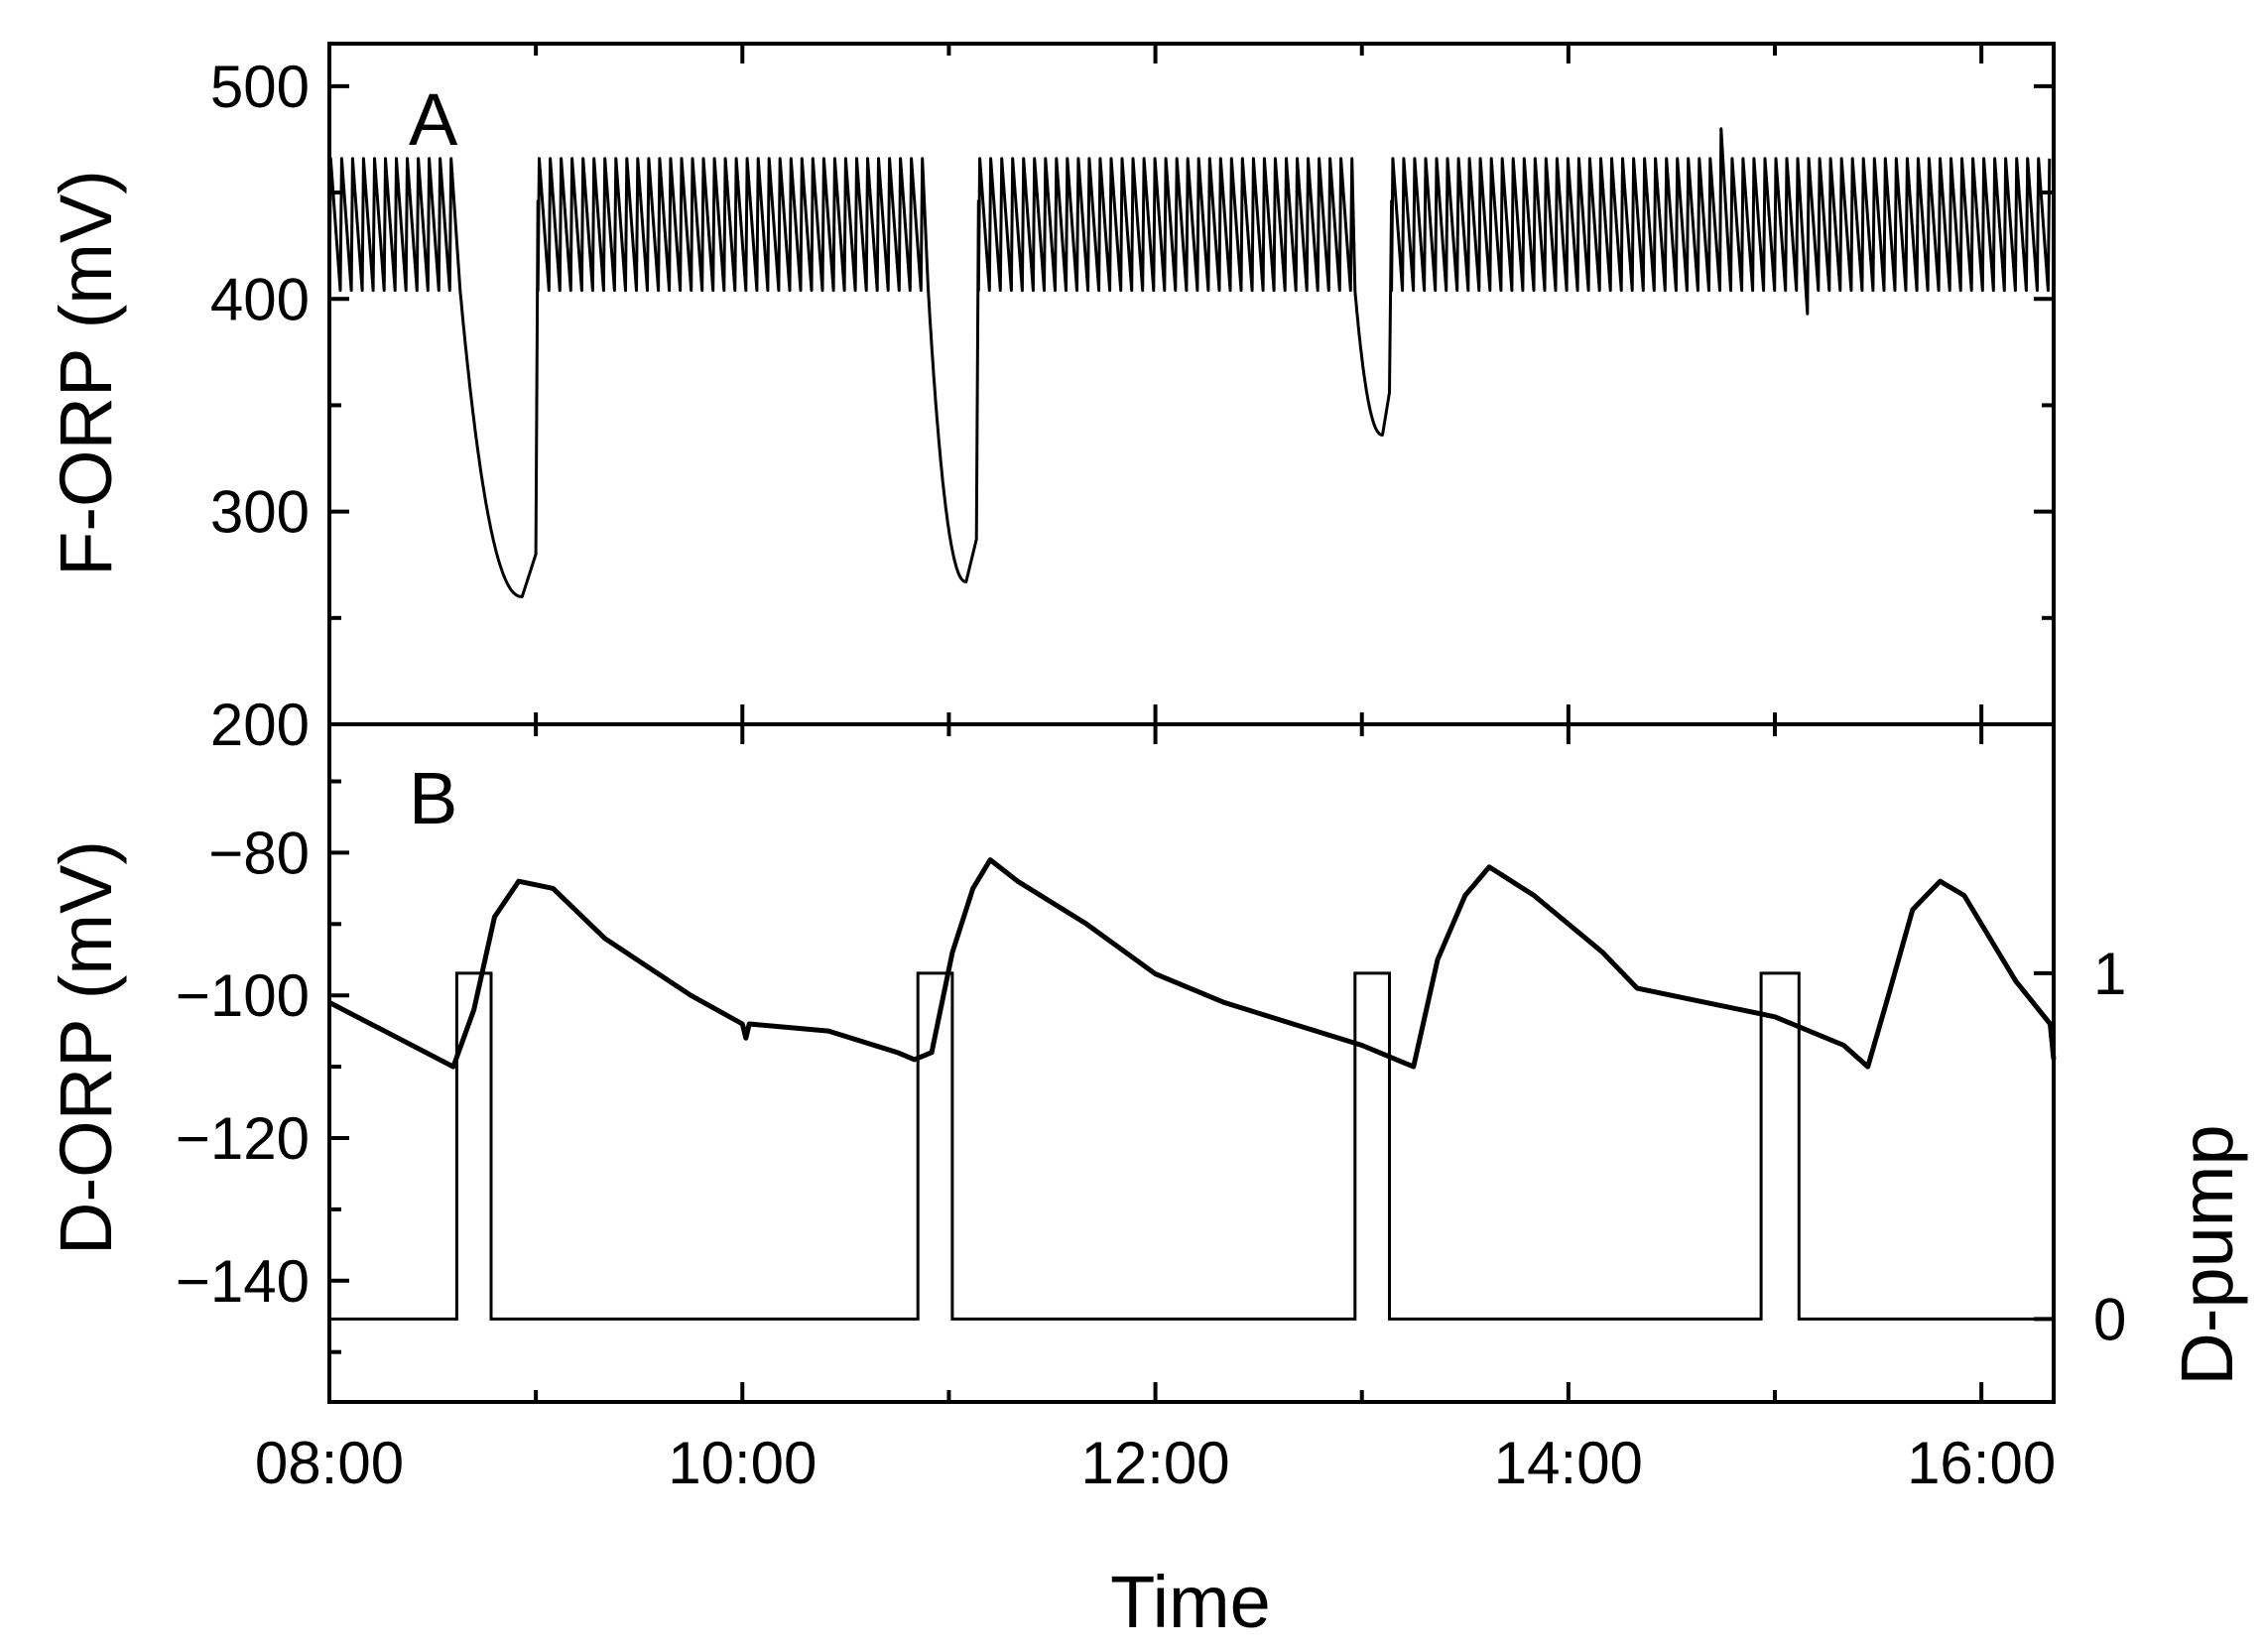 This screenshot has height=1652, width=2263. Describe the element at coordinates (1192, 963) in the screenshot. I see `d-orp-series-line` at that location.